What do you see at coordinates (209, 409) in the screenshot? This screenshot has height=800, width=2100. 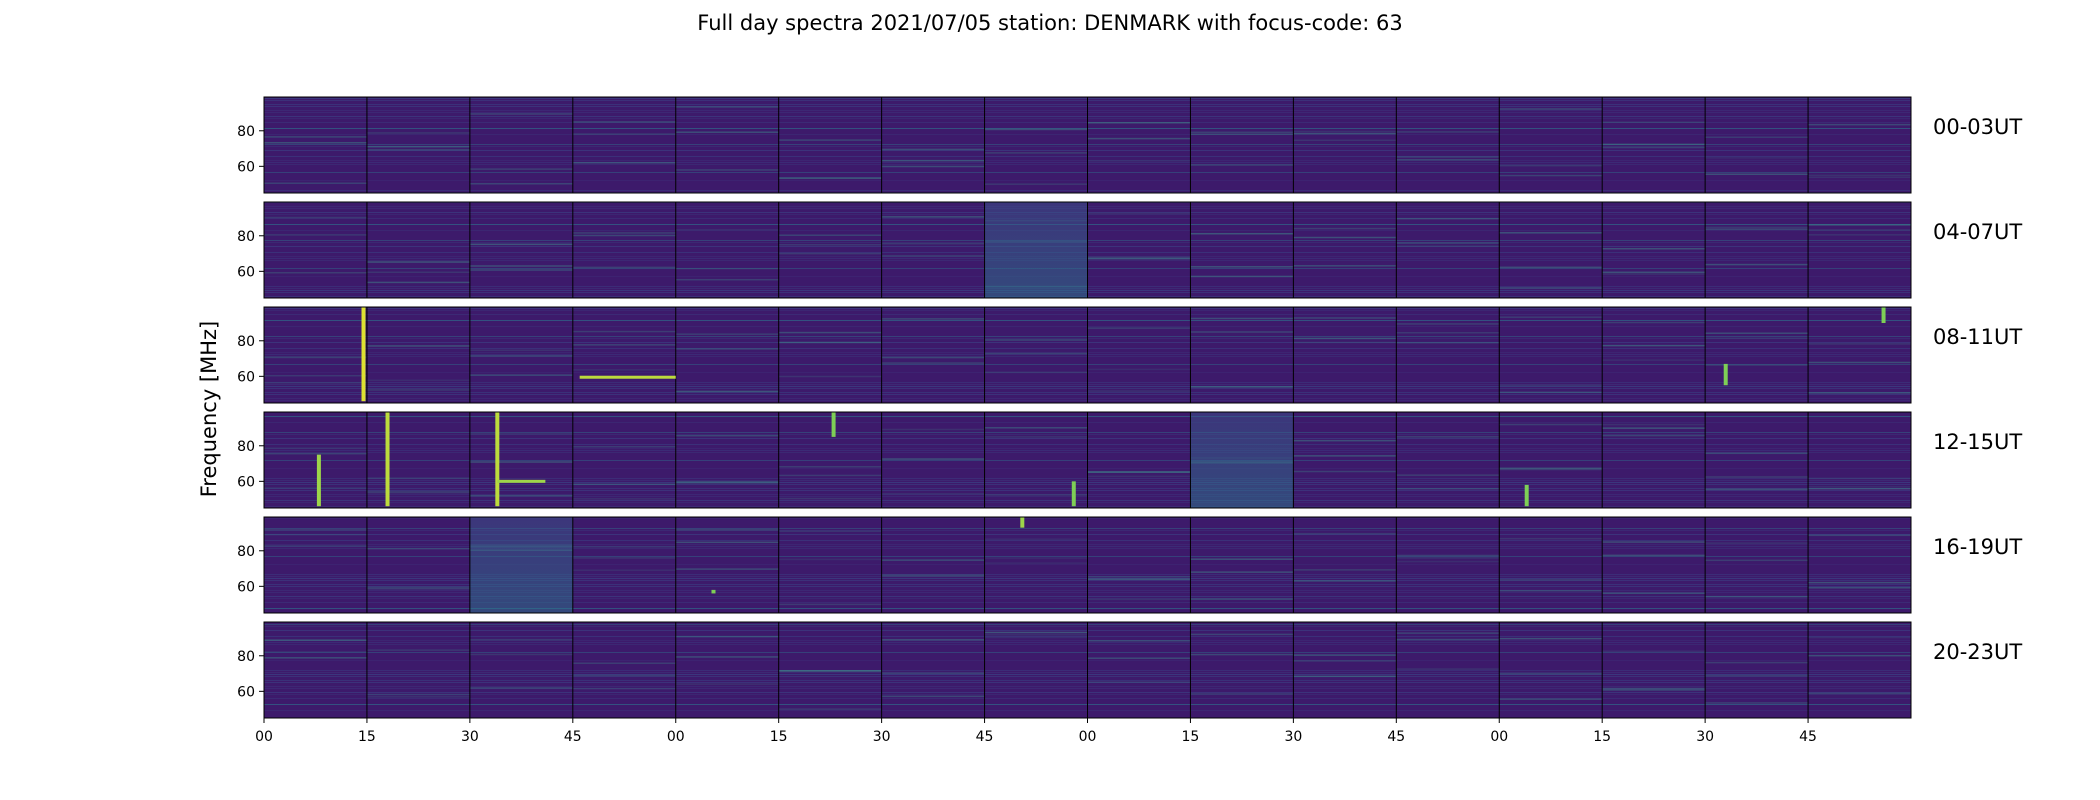 I see `y-axis-label: Frequency [MHz]` at bounding box center [209, 409].